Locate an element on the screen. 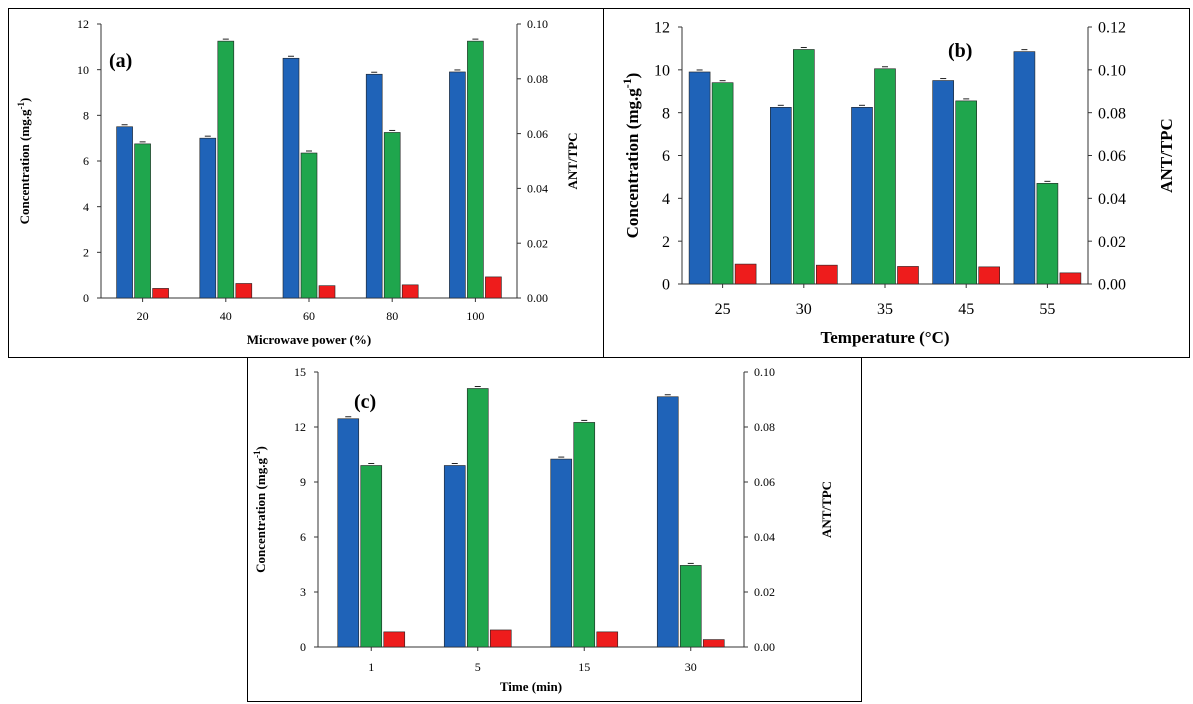  y-tick-label: 15 is located at coordinates (300, 372).